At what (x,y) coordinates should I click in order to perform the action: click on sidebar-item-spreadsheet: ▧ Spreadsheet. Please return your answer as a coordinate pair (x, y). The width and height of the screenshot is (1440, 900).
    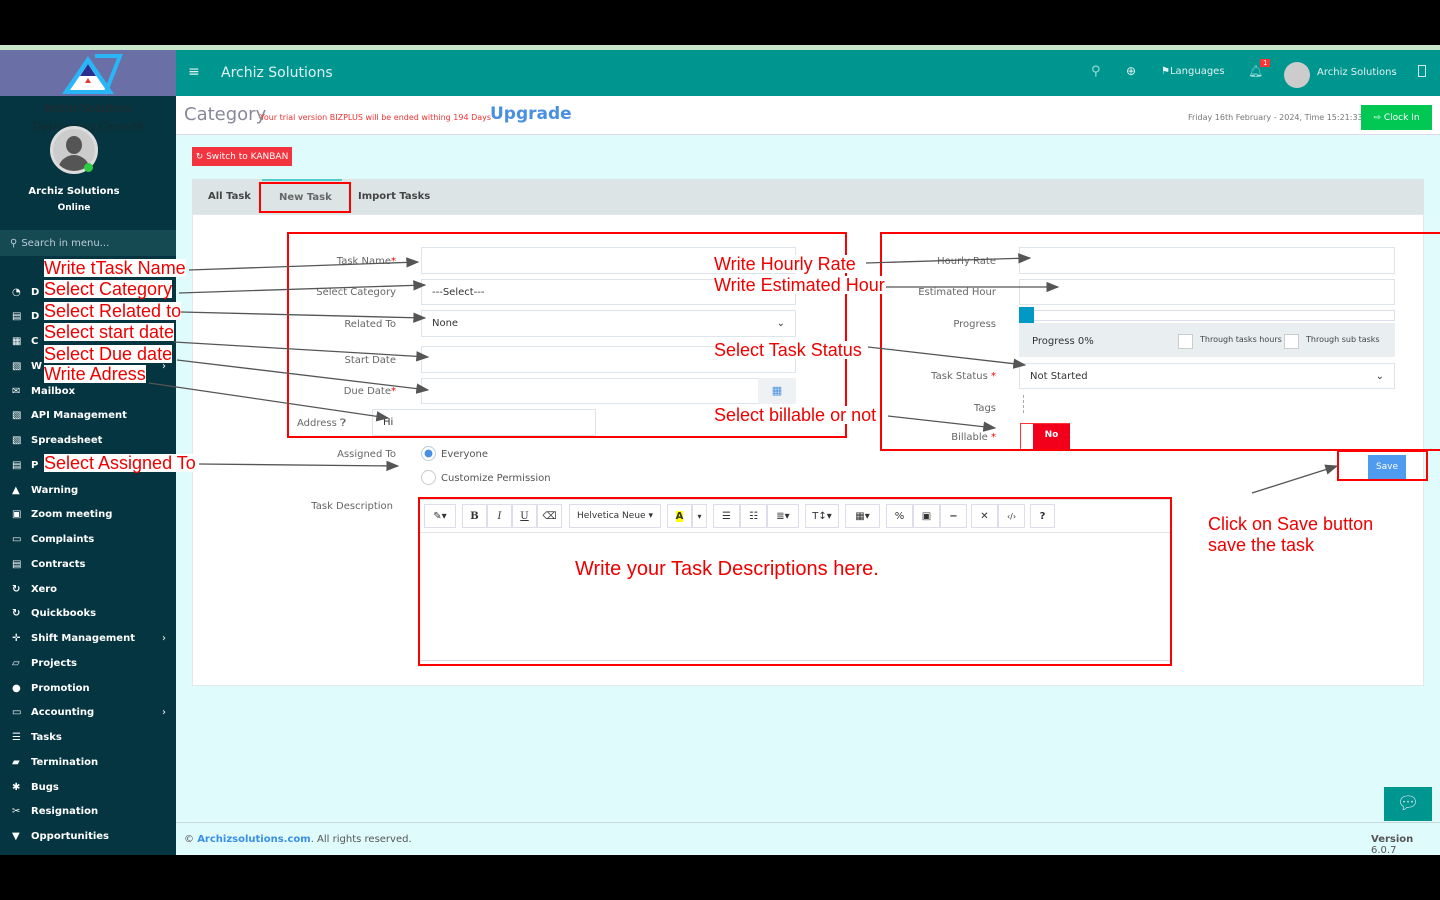
    Looking at the image, I should click on (88, 441).